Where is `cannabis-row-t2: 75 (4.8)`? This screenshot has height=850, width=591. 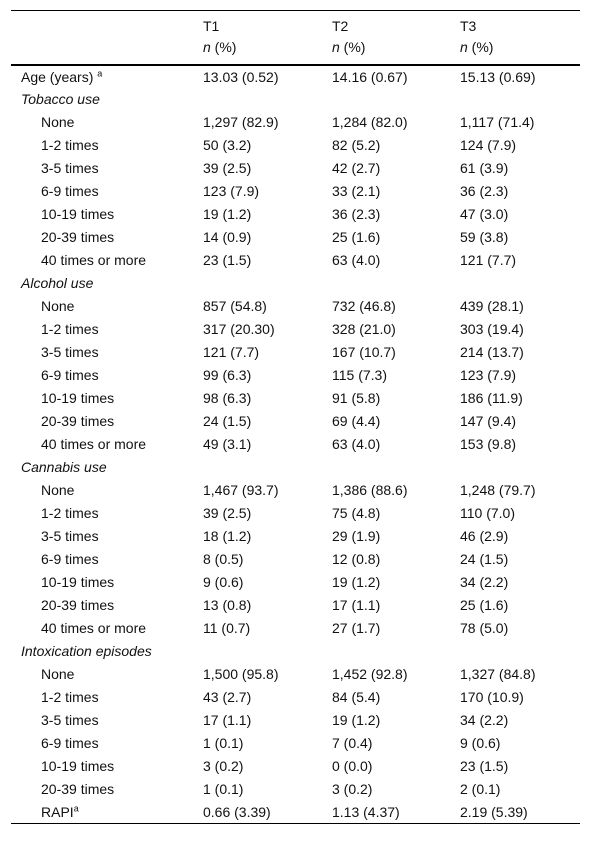 cannabis-row-t2: 75 (4.8) is located at coordinates (356, 513).